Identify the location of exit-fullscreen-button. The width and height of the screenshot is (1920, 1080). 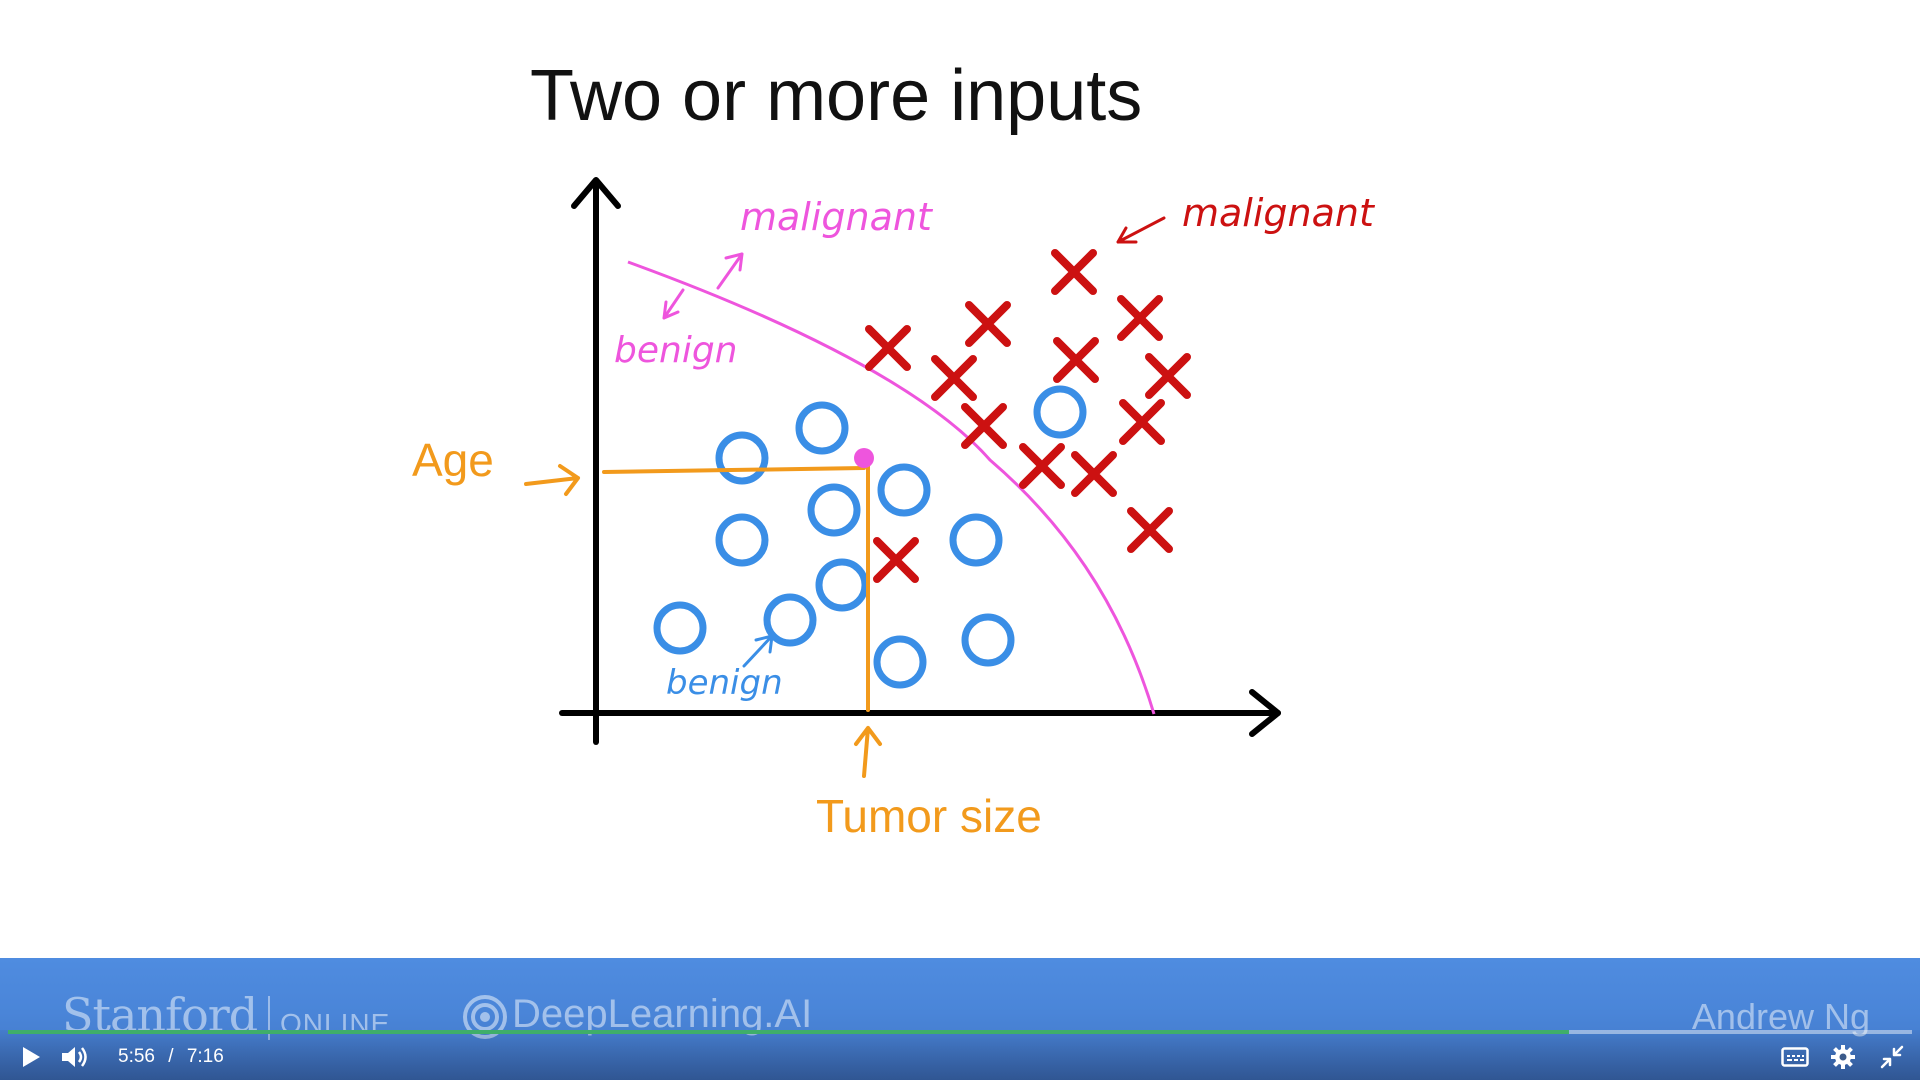
(1892, 1057).